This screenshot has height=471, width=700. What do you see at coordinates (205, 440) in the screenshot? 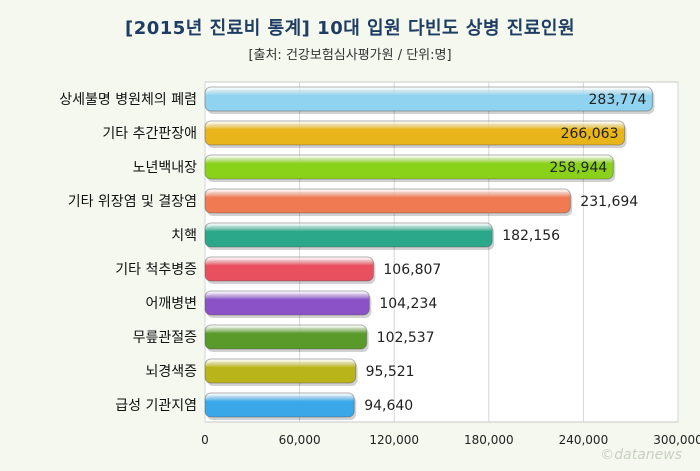
I see `x-tick-label: 0` at bounding box center [205, 440].